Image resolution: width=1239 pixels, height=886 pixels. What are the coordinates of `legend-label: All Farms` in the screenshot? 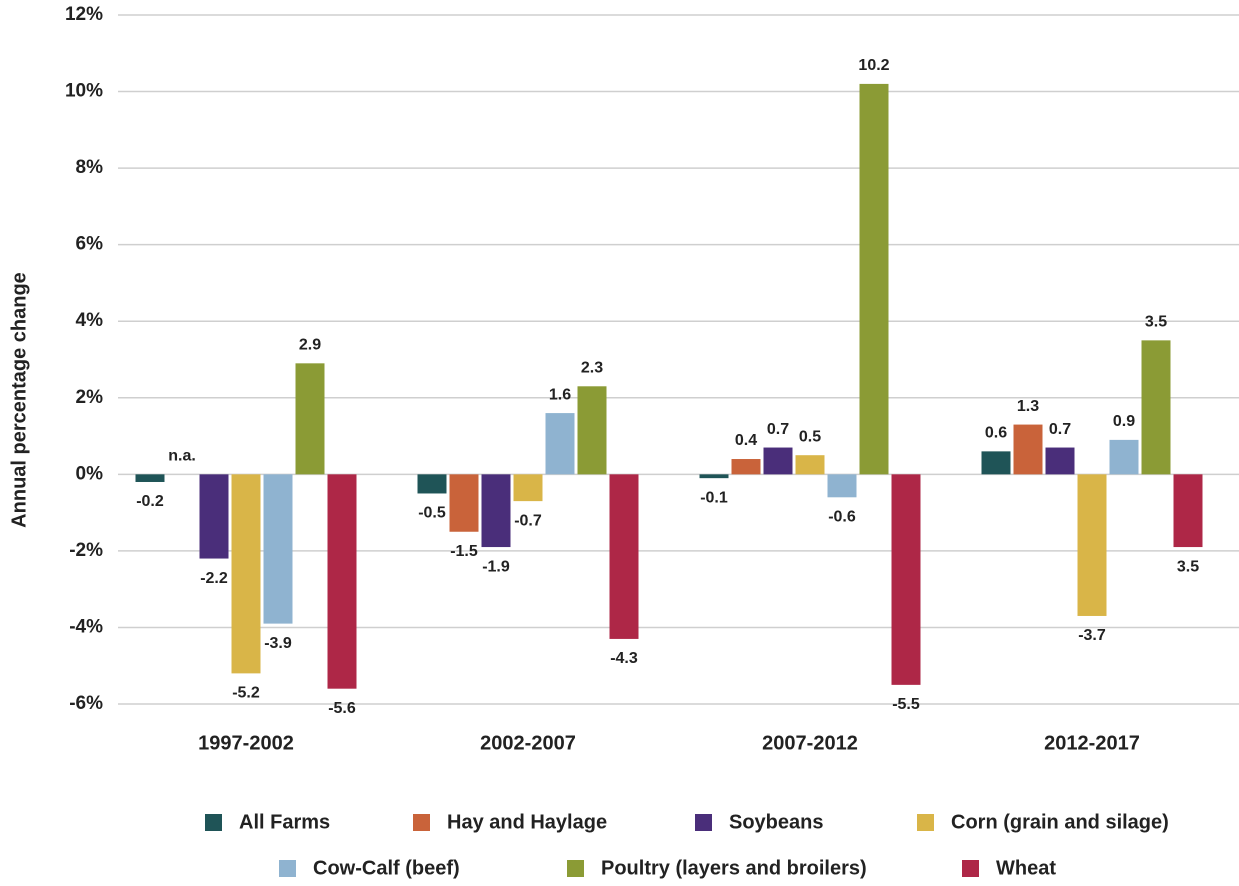 It's located at (284, 822).